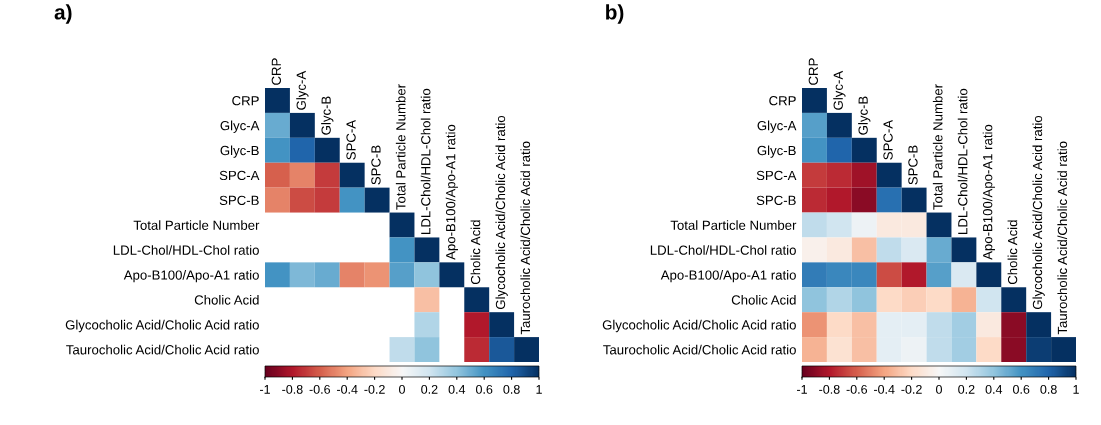 The height and width of the screenshot is (425, 1101). I want to click on text: a), so click(63, 14).